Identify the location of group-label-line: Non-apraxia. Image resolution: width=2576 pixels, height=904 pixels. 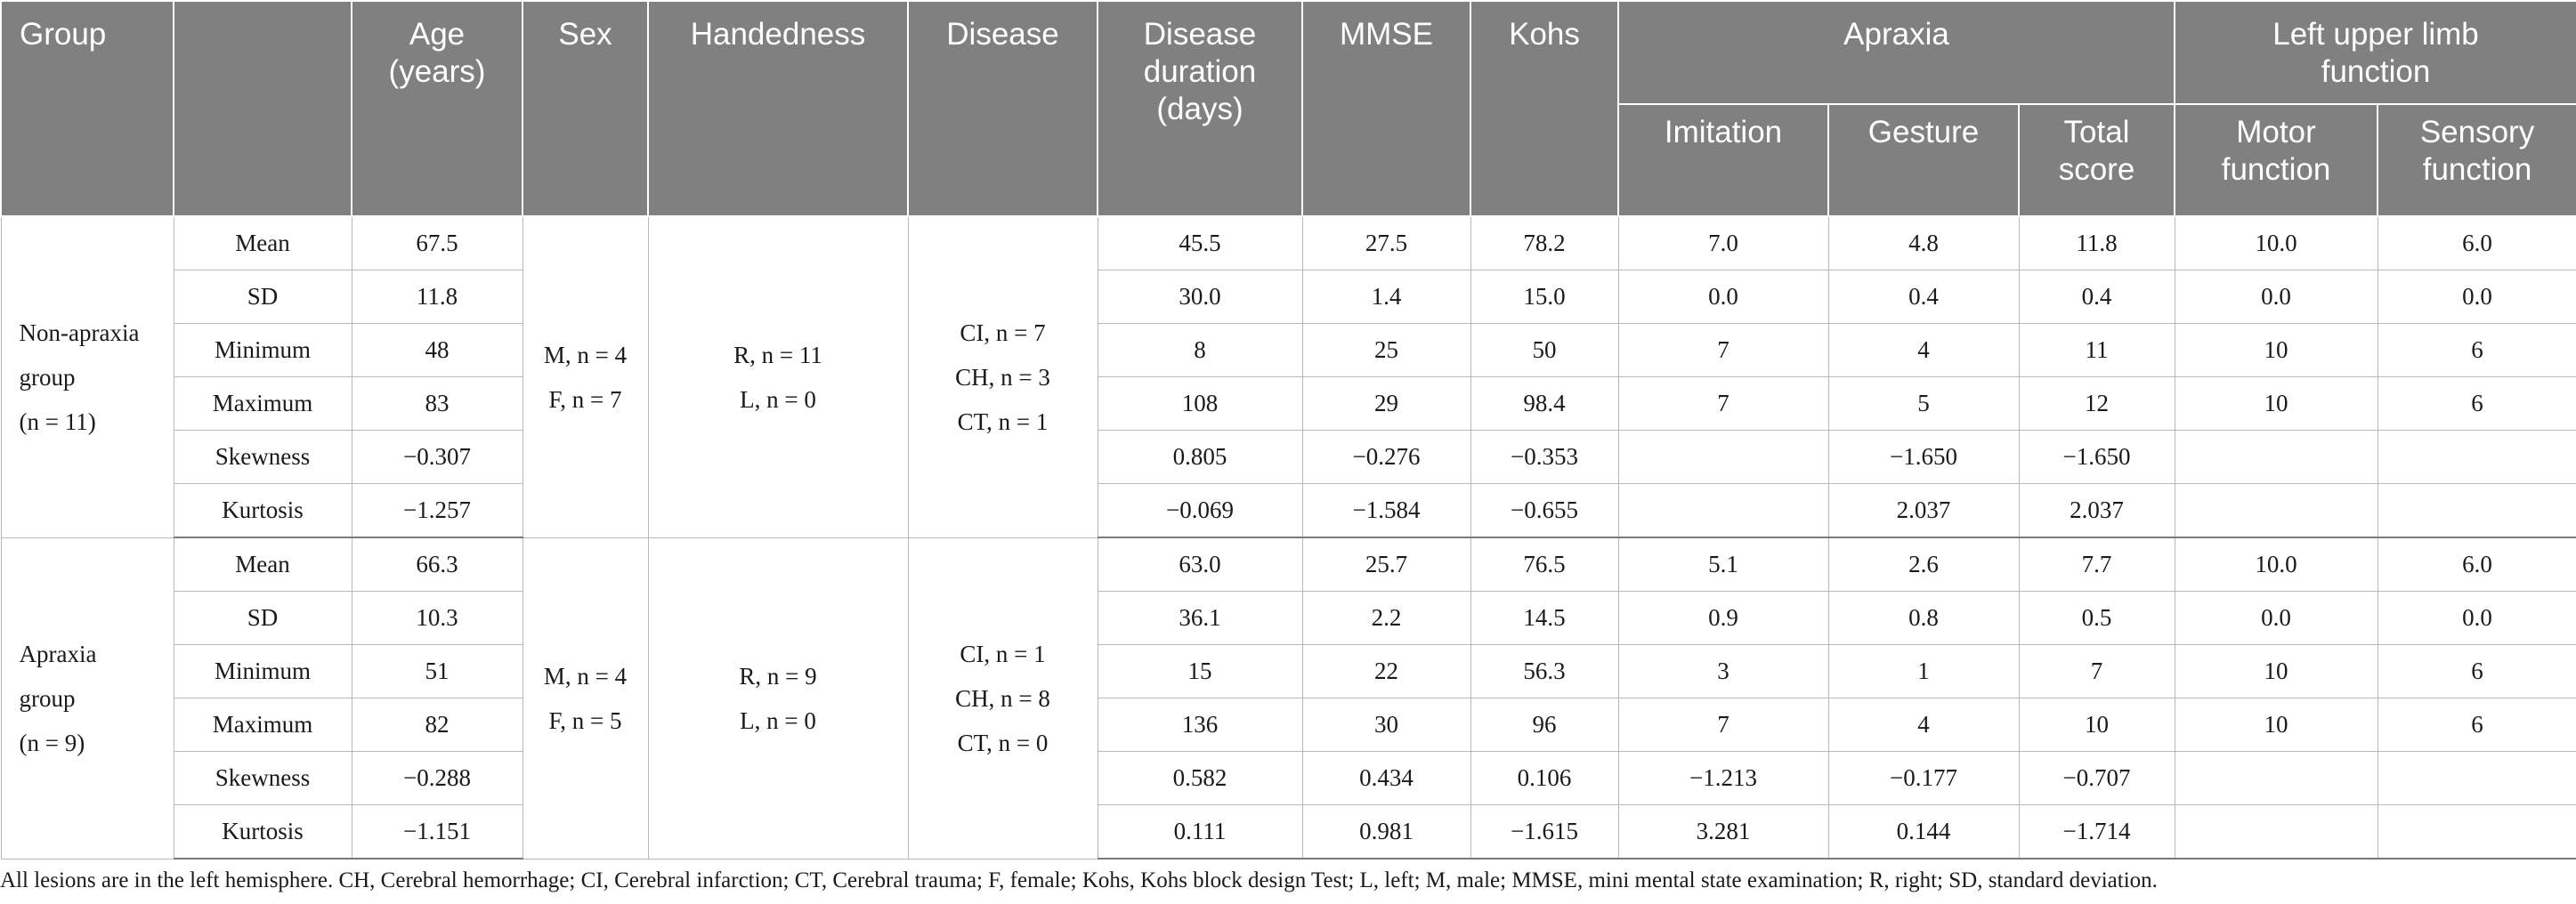
(80, 332).